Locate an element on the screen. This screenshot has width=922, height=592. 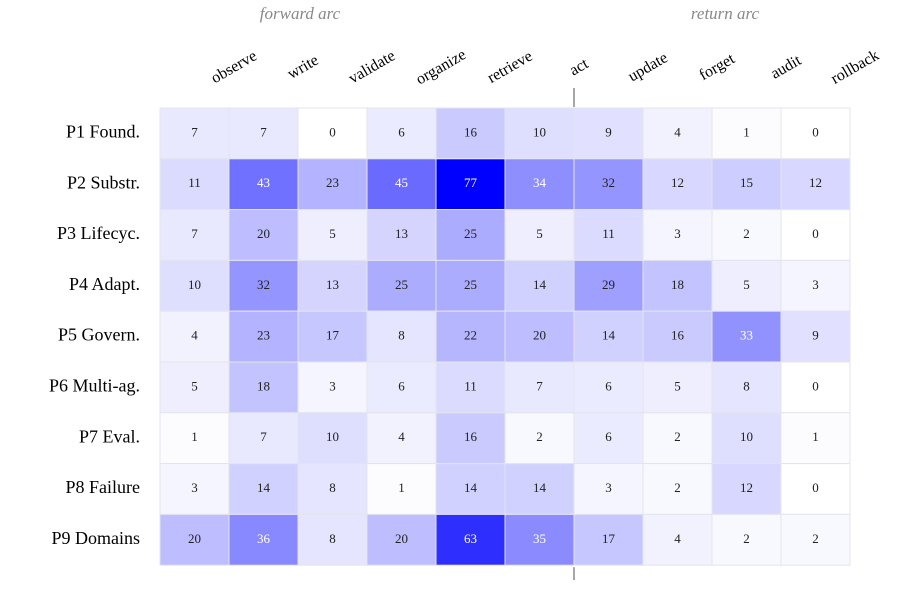
cell-value: 8 is located at coordinates (746, 385).